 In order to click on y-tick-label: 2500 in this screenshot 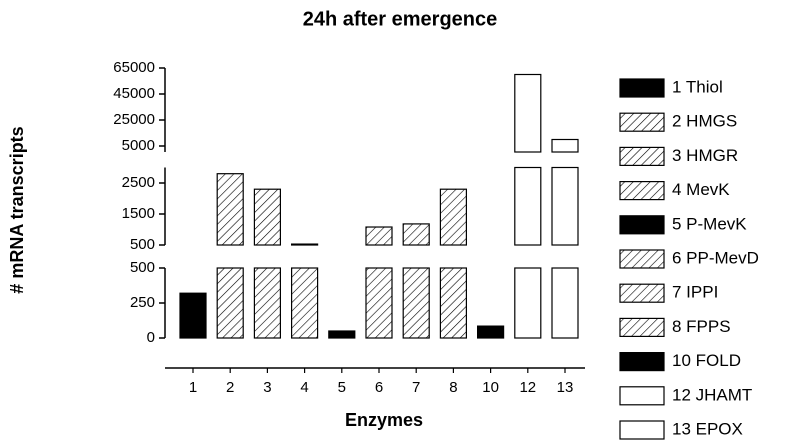, I will do `click(138, 182)`.